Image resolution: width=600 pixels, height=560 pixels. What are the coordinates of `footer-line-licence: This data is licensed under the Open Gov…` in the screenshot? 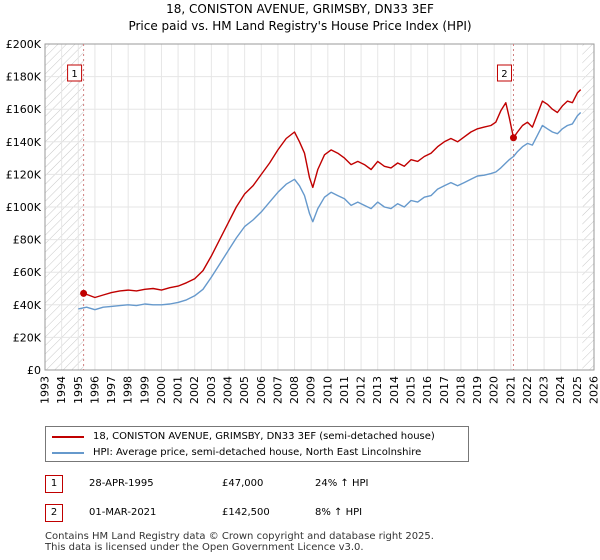 It's located at (204, 547).